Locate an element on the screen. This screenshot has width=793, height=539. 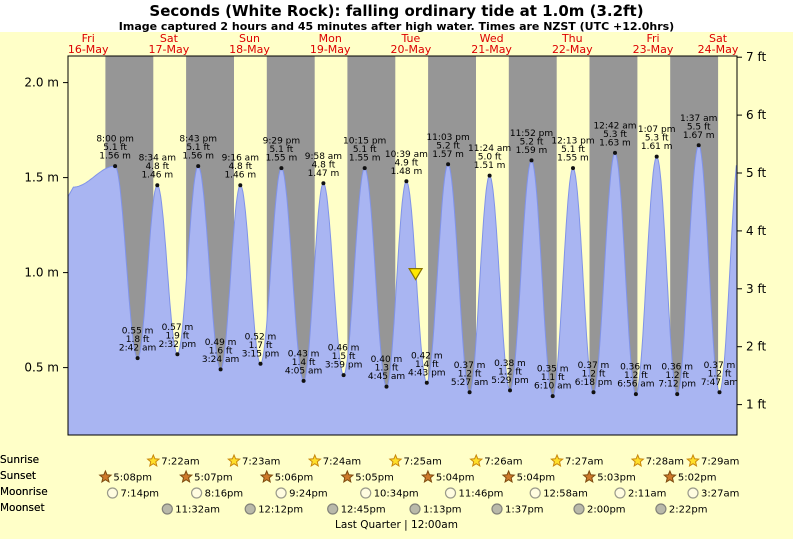
svg-text: 1.1 ft is located at coordinates (553, 378).